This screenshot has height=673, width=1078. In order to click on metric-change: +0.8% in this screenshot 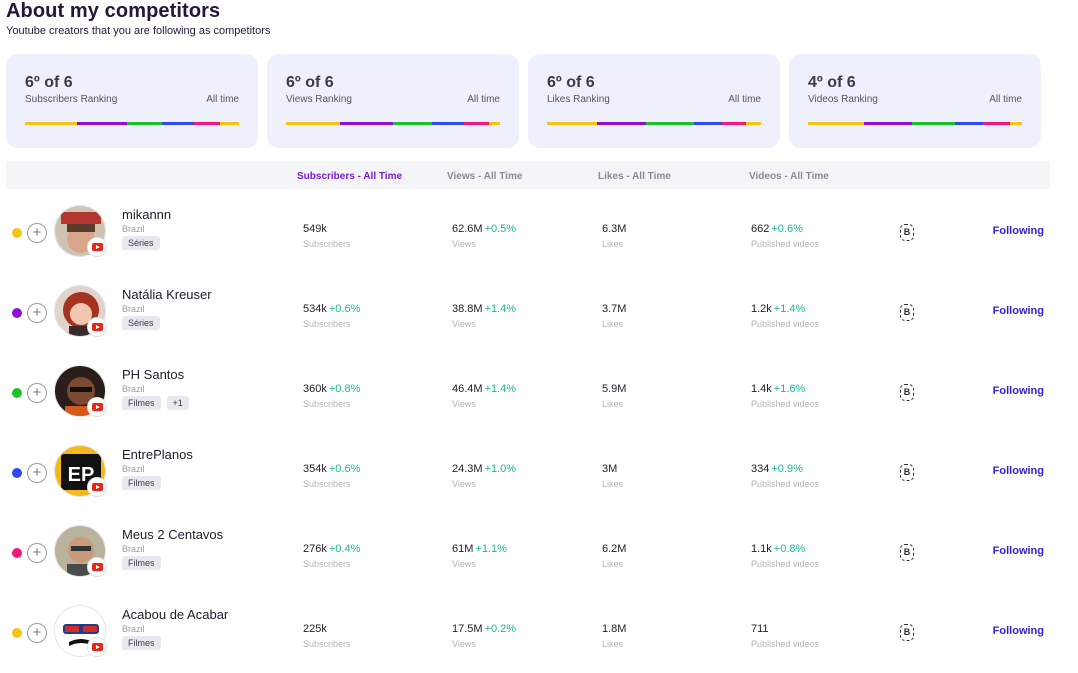, I will do `click(344, 389)`.